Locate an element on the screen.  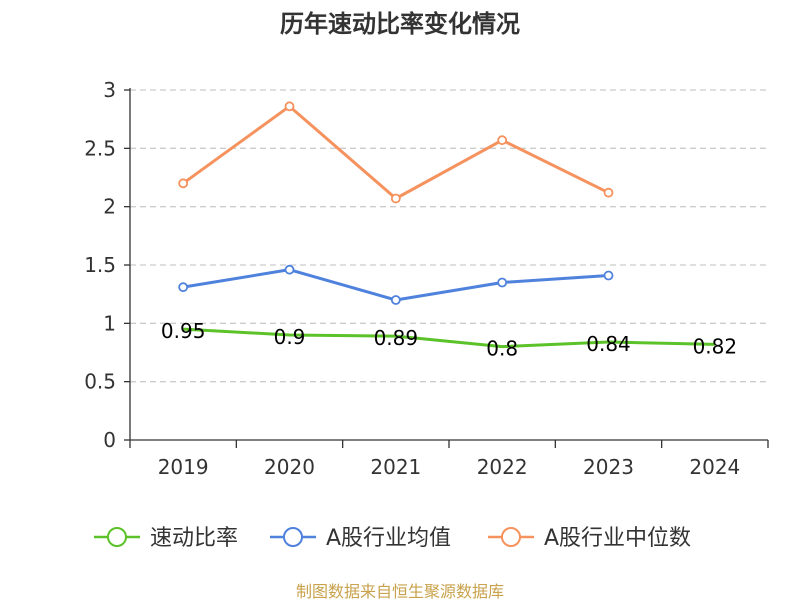
legend-label: A股行业均值 is located at coordinates (388, 538).